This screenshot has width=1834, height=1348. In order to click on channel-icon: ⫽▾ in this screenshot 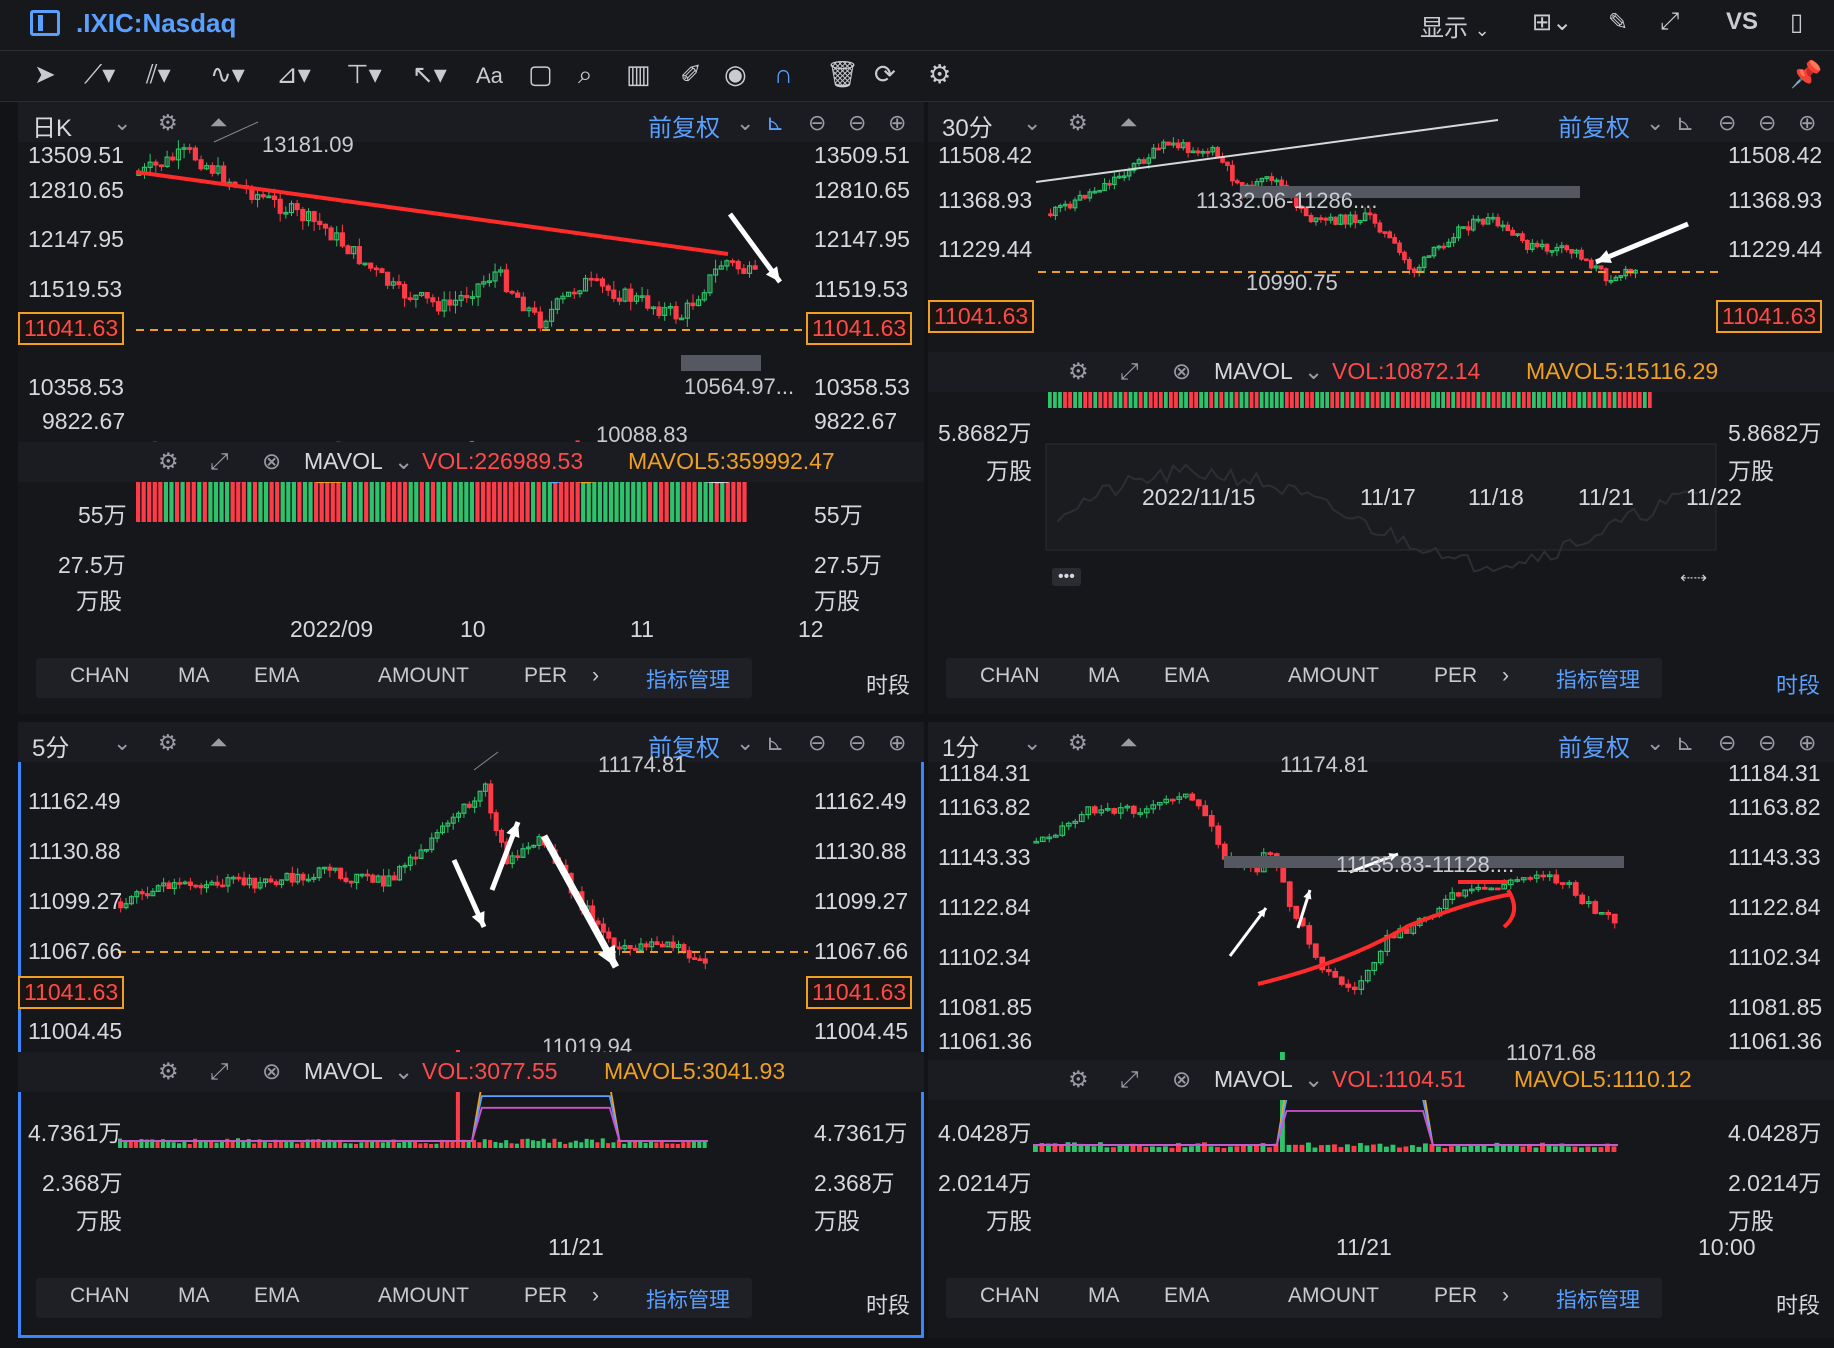, I will do `click(158, 74)`.